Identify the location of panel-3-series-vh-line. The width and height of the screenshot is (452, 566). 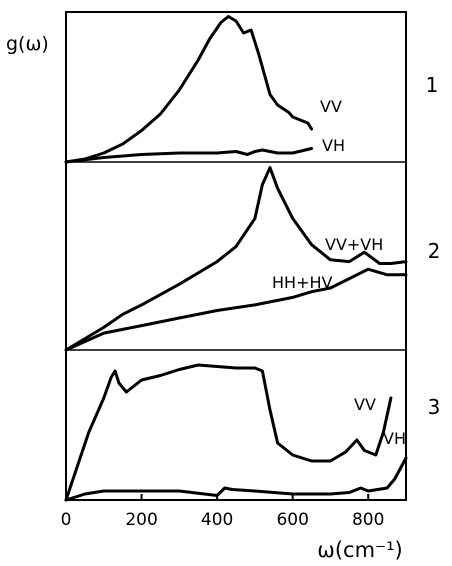
(236, 479).